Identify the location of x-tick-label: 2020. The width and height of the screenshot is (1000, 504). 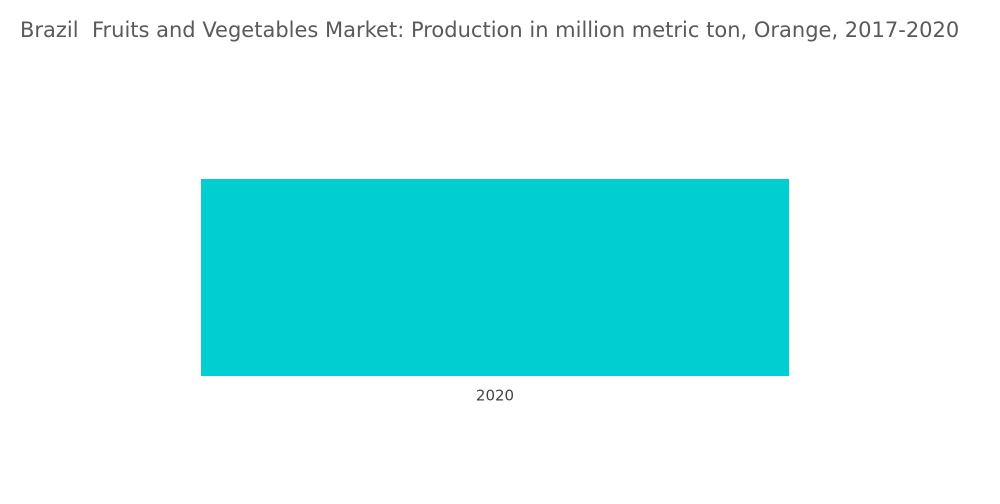
(495, 396).